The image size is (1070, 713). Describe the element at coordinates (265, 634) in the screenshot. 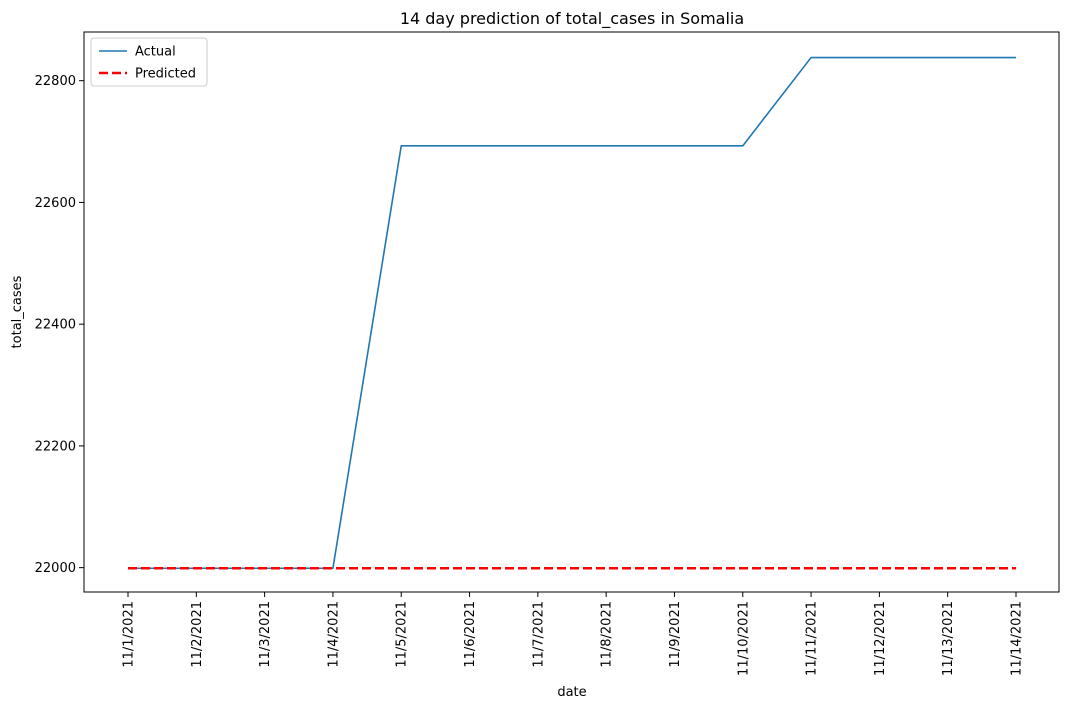

I see `x-tick-label: 11/3/2021` at that location.